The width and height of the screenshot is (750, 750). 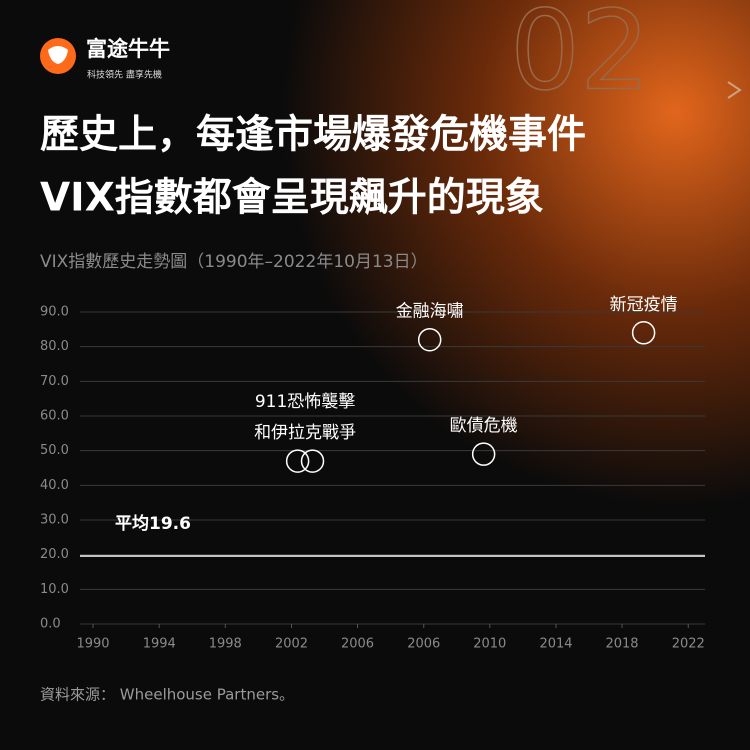 I want to click on y-tick-label: 70.0, so click(x=54, y=381).